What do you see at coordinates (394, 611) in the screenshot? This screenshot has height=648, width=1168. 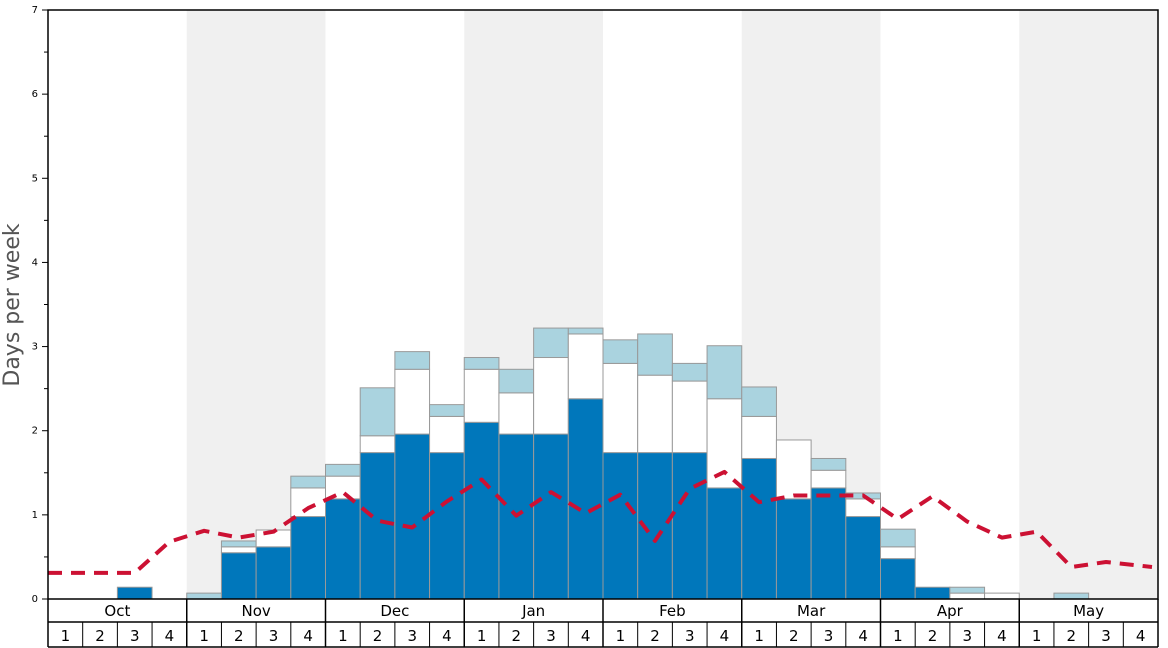 I see `month-label: Dec` at bounding box center [394, 611].